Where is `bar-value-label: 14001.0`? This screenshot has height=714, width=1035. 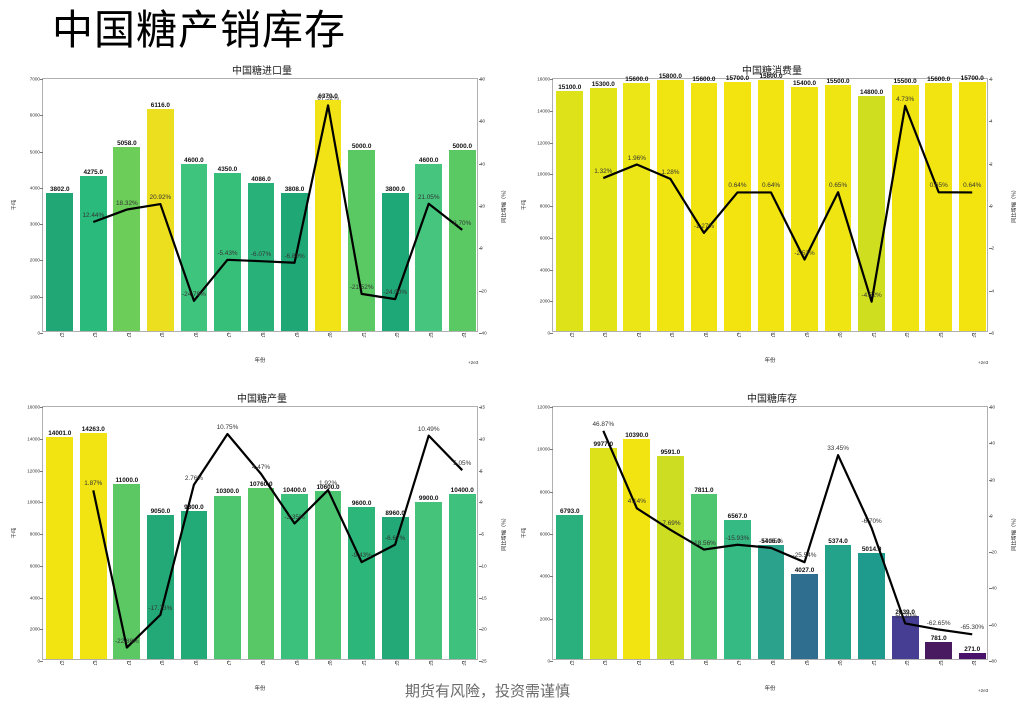
bar-value-label: 14001.0 is located at coordinates (60, 433).